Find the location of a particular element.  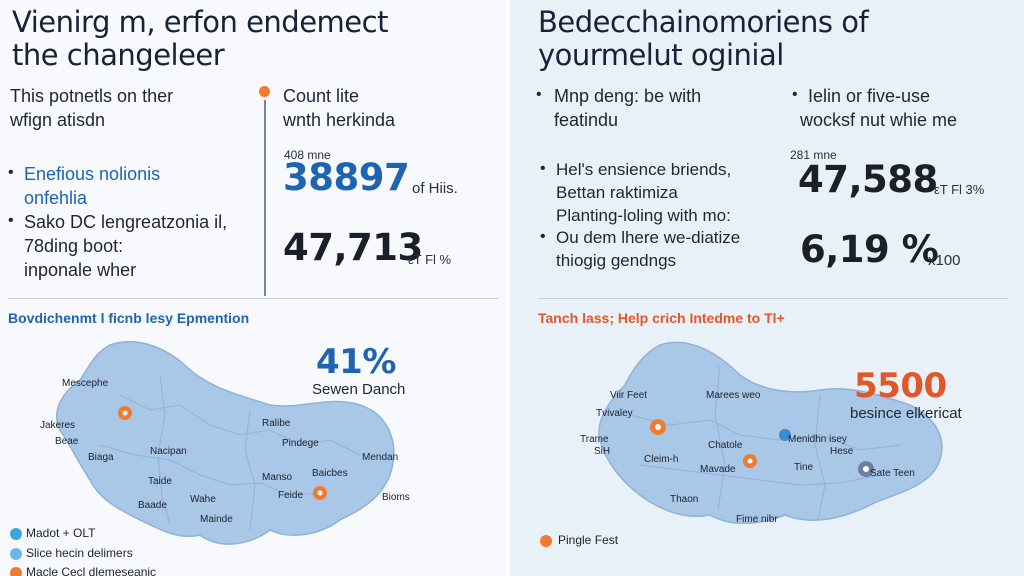

left-title-line-2: the changeleer is located at coordinates (118, 55).